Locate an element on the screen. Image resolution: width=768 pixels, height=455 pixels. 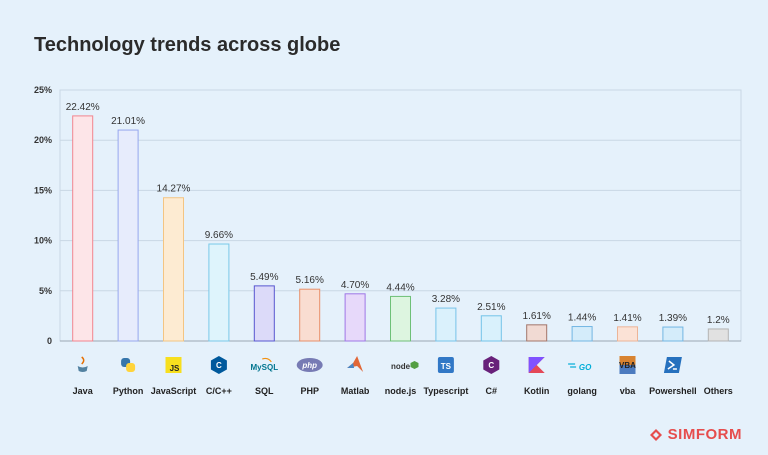
category-label: Powershell is located at coordinates (673, 391).